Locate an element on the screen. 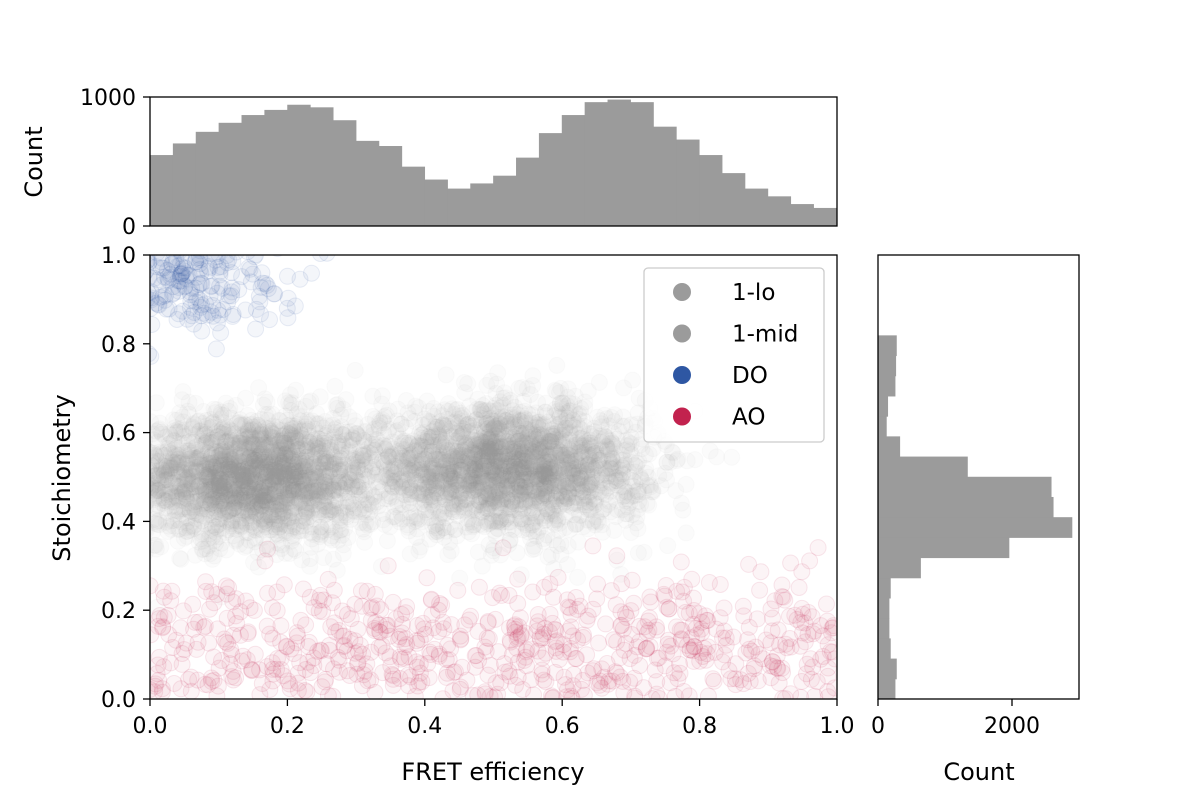  top-y-ticks: 0 1000 is located at coordinates (115, 163).